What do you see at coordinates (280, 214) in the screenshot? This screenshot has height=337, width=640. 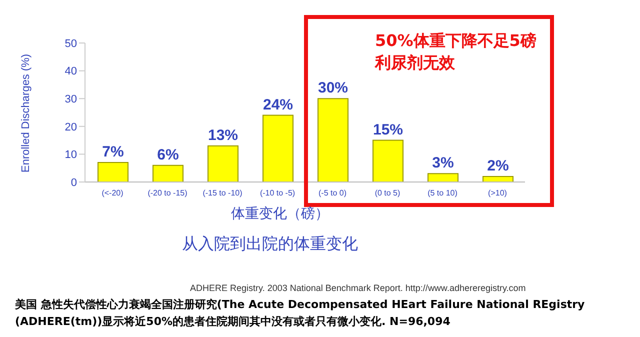 I see `x-axis-title: 体重变化（磅）` at bounding box center [280, 214].